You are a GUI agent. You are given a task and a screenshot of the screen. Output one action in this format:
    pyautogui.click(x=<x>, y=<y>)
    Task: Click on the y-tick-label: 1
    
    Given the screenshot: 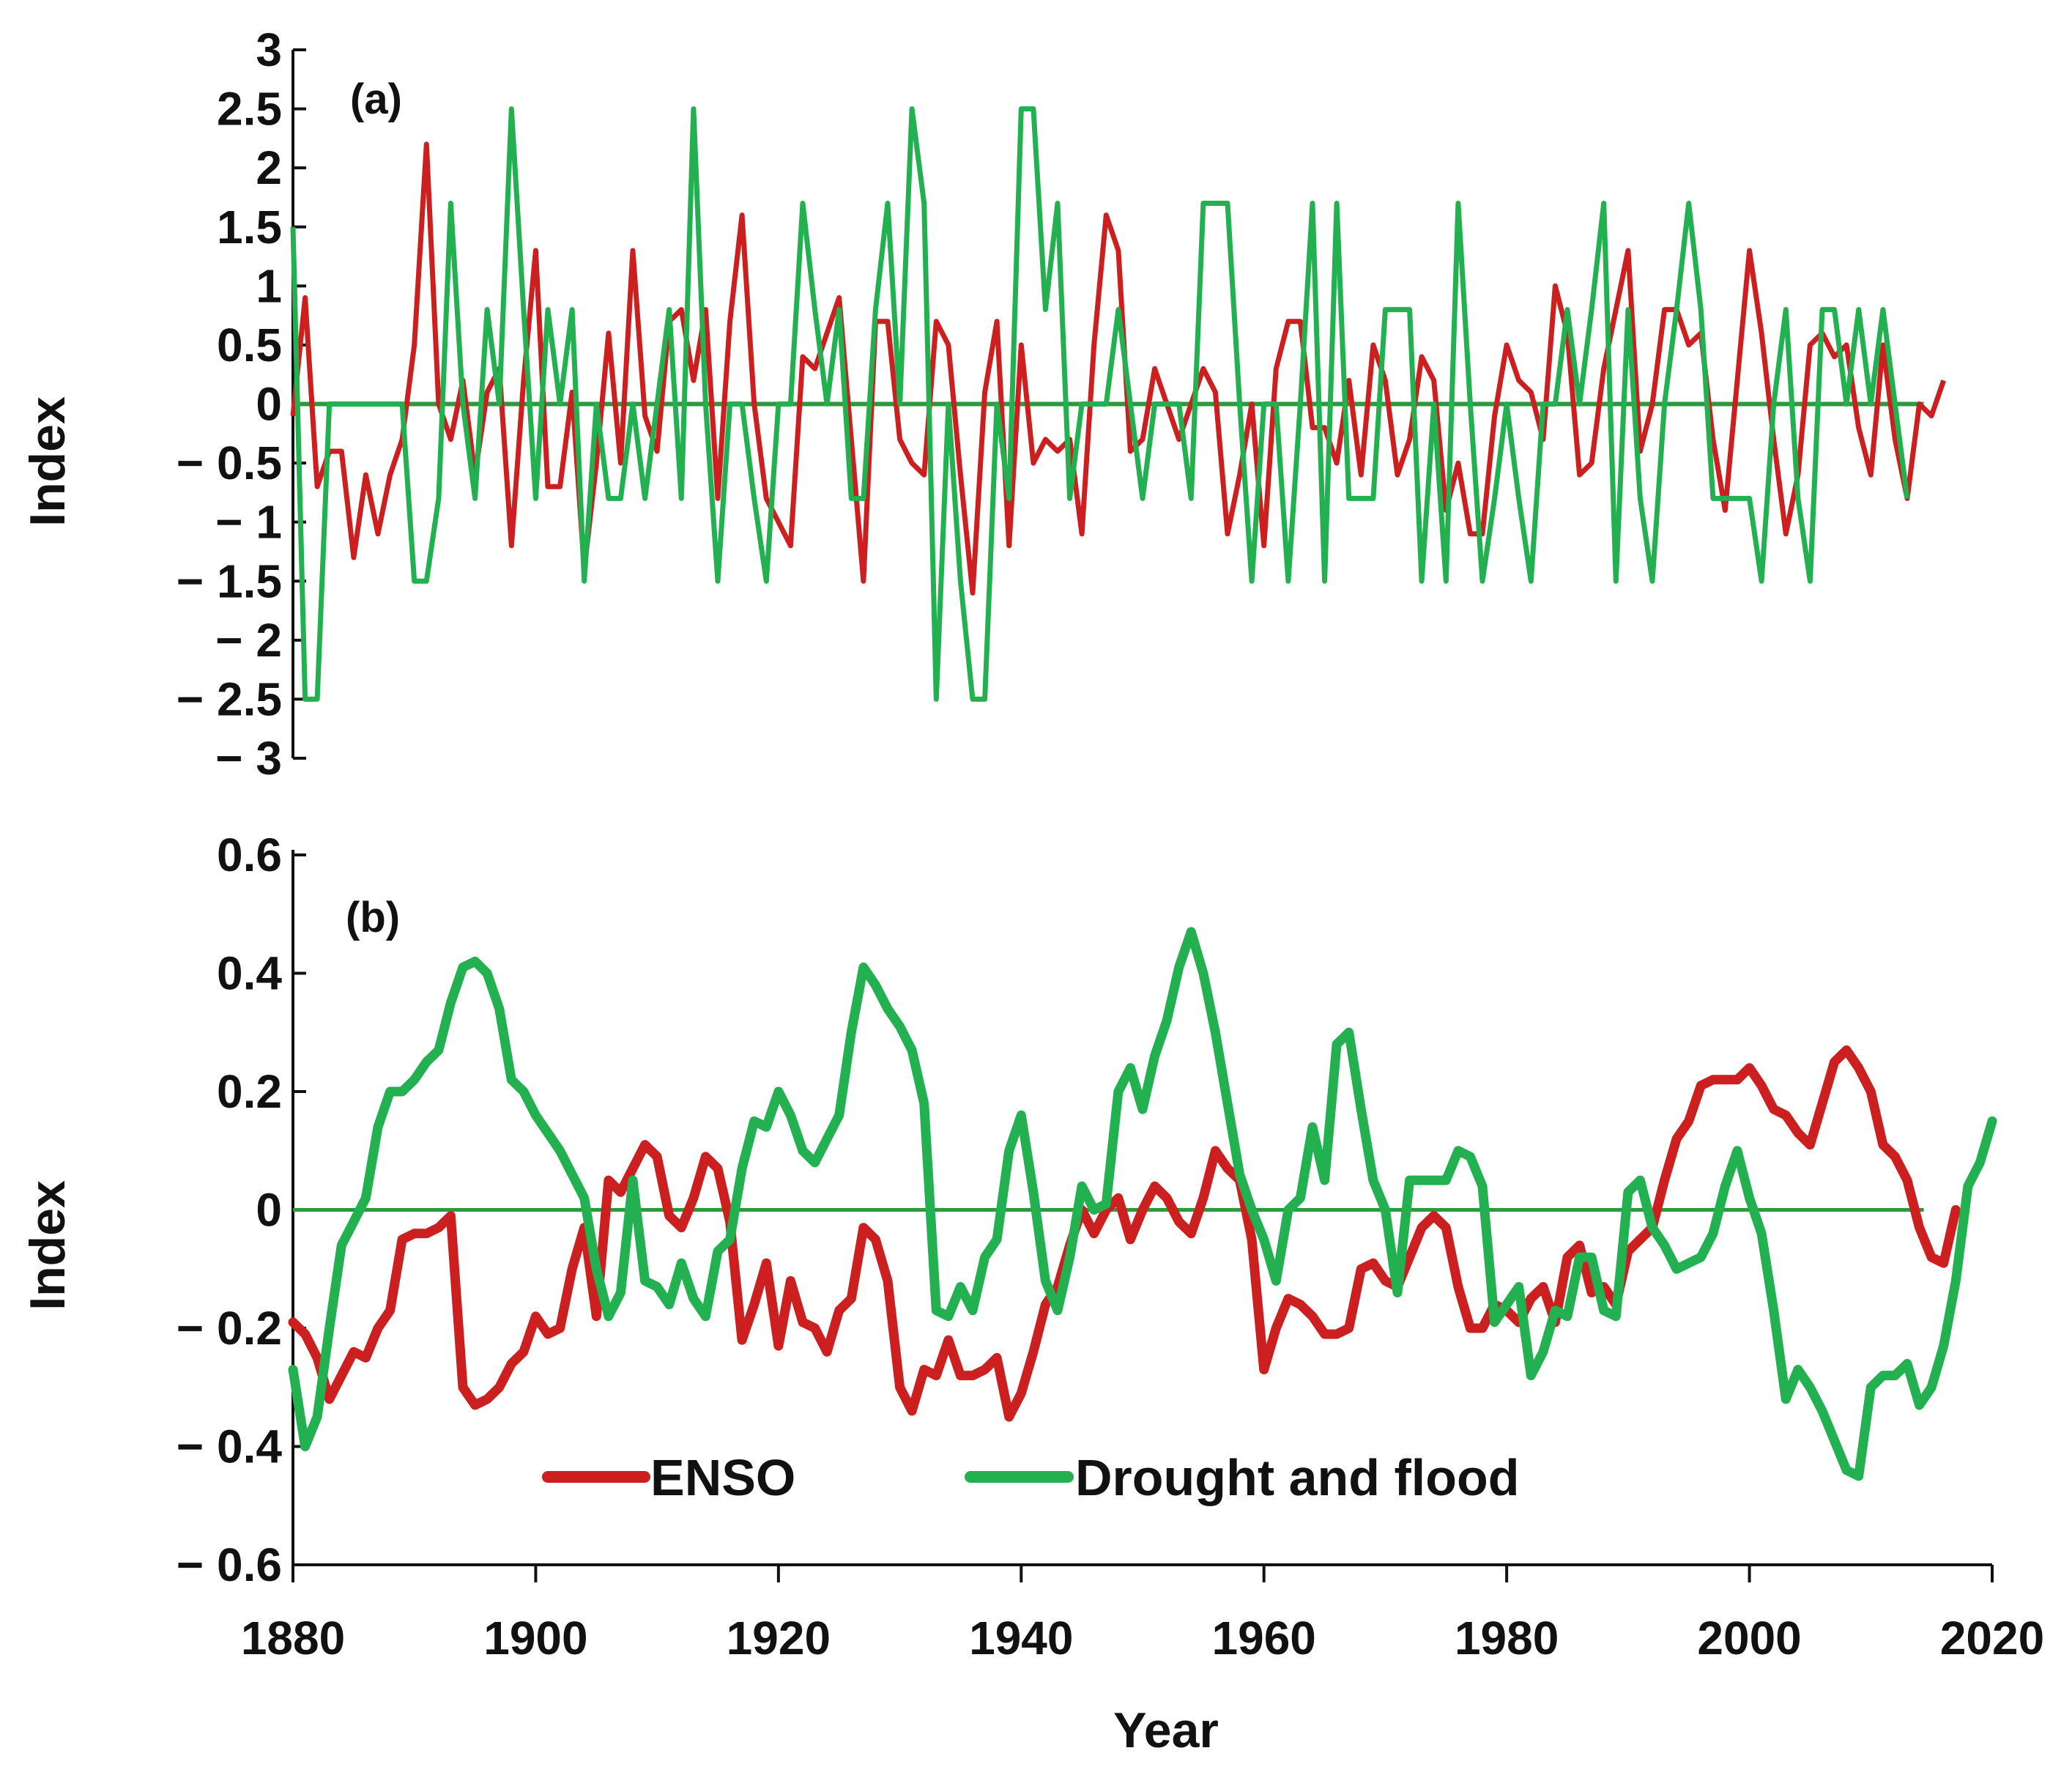 What is the action you would take?
    pyautogui.click(x=269, y=285)
    